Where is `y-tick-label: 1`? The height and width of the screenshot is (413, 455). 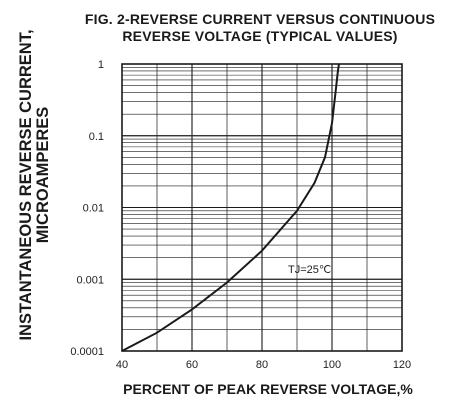 y-tick-label: 1 is located at coordinates (101, 65).